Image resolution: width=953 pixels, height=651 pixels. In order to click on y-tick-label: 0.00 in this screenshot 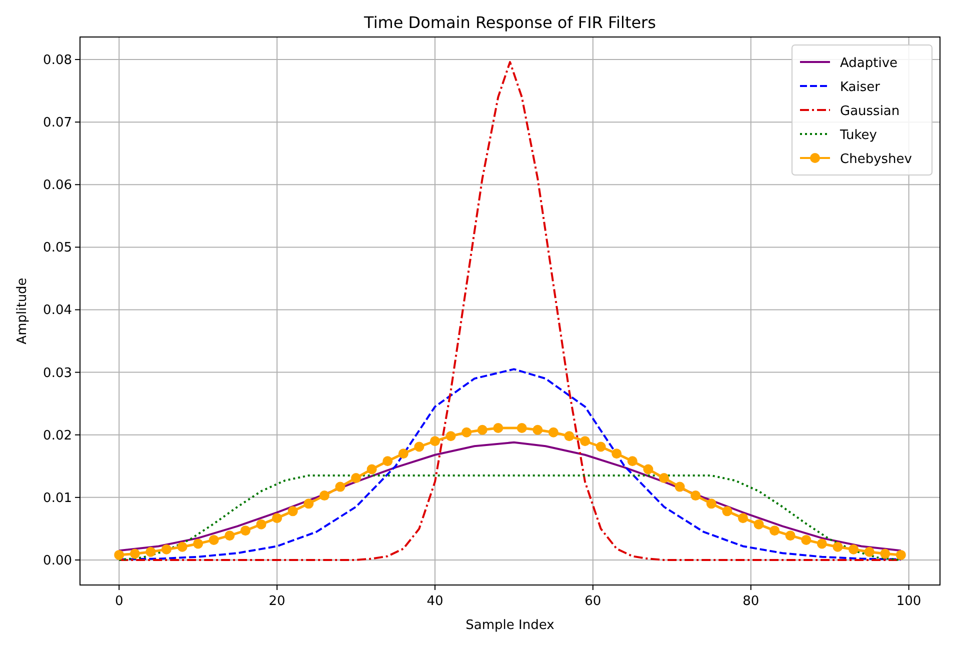, I will do `click(57, 560)`.